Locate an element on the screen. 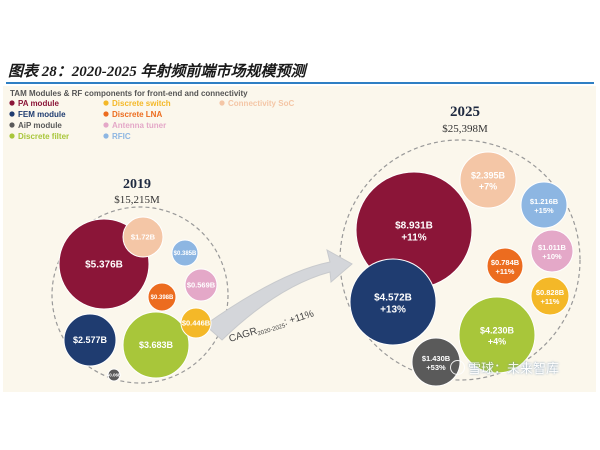 This screenshot has width=600, height=450. watermark-text: 雪球：未来智库 is located at coordinates (514, 368).